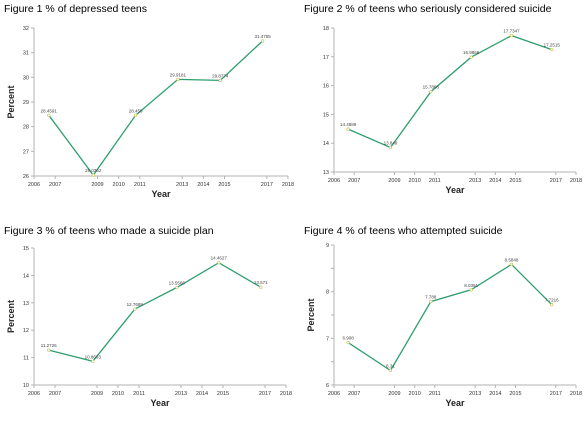 The image size is (588, 427). I want to click on data-label: 14.4627, so click(219, 258).